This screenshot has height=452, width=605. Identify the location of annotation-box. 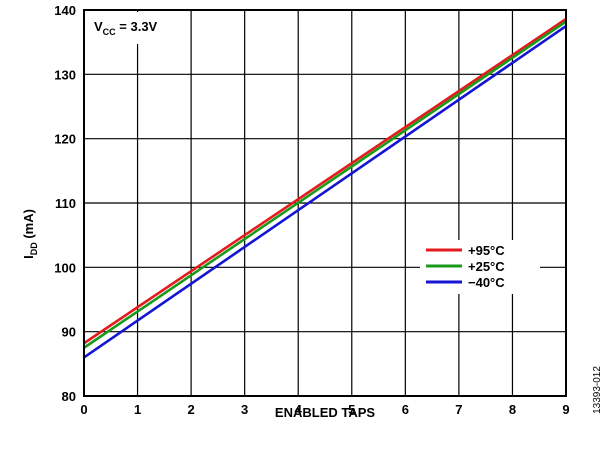
(132, 28).